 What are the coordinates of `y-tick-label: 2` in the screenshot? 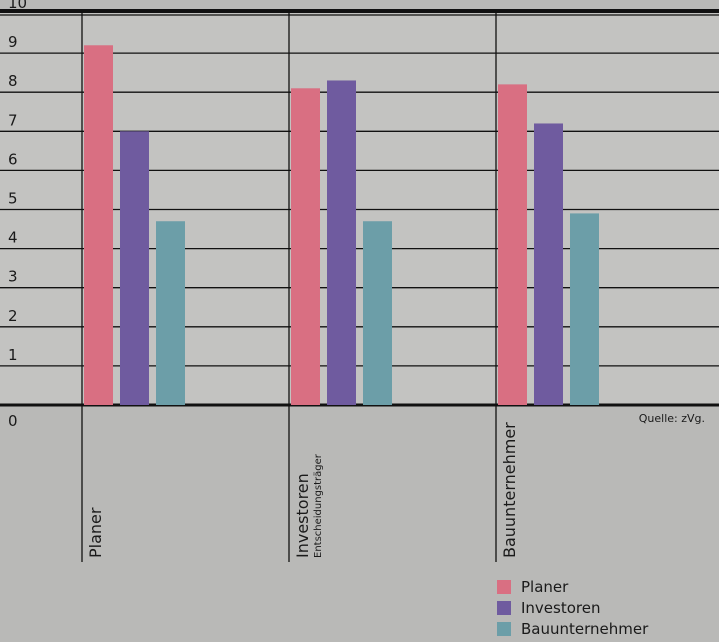 It's located at (13, 316).